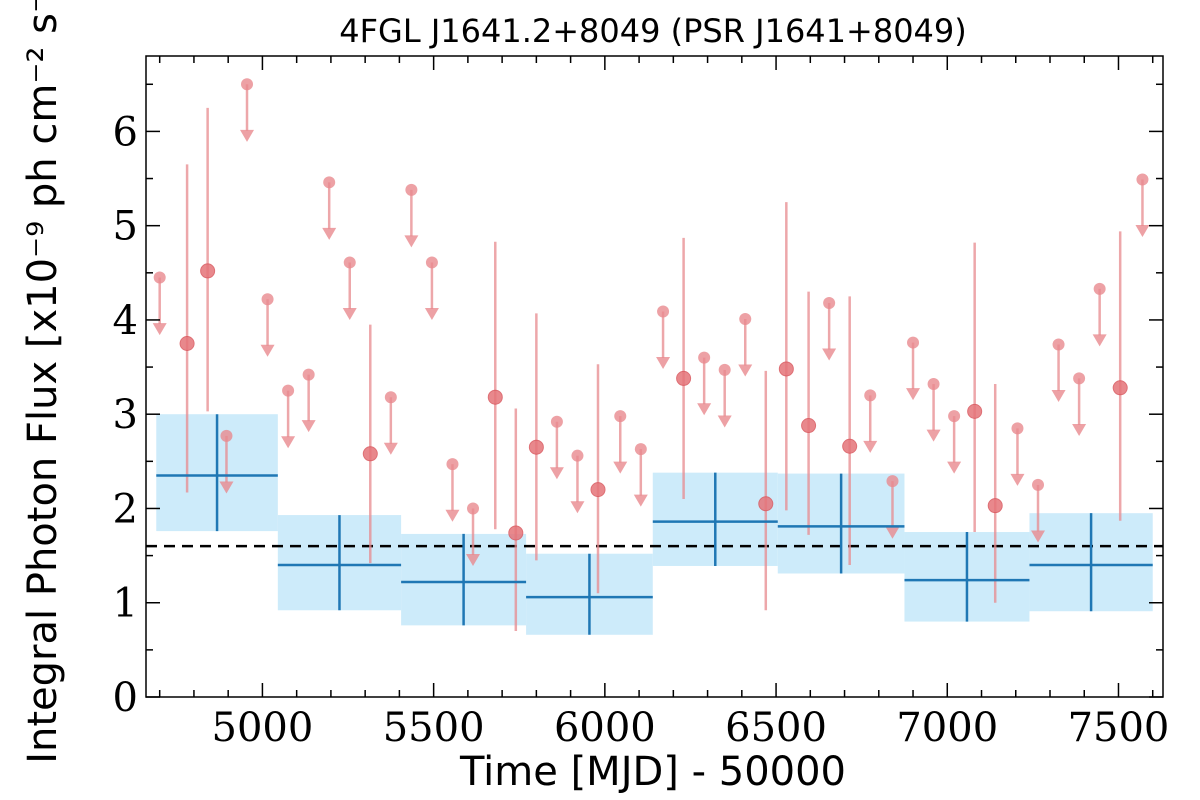 This screenshot has height=800, width=1200. What do you see at coordinates (652, 772) in the screenshot?
I see `x-axis-label: Time [MJD] - 50000` at bounding box center [652, 772].